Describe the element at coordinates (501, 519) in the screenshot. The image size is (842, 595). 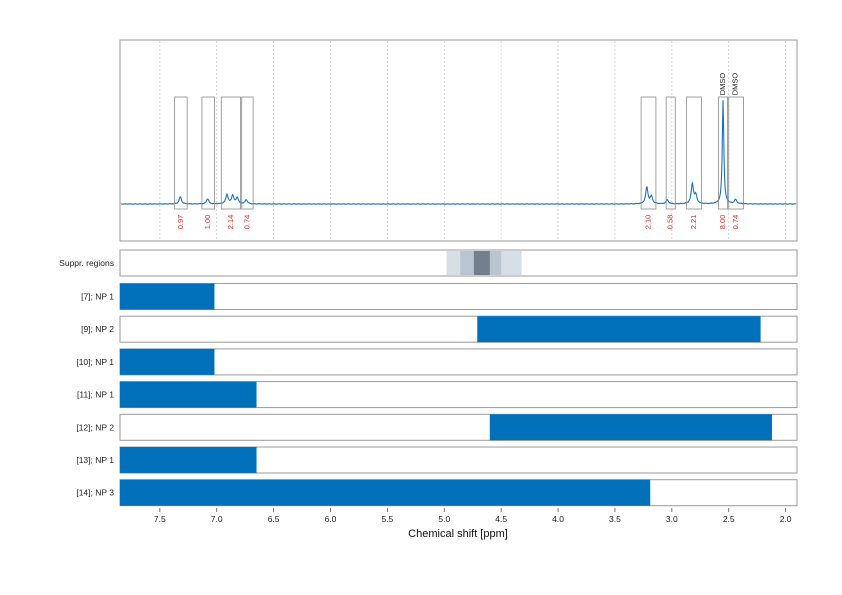
I see `x-tick-label: 4.5` at that location.